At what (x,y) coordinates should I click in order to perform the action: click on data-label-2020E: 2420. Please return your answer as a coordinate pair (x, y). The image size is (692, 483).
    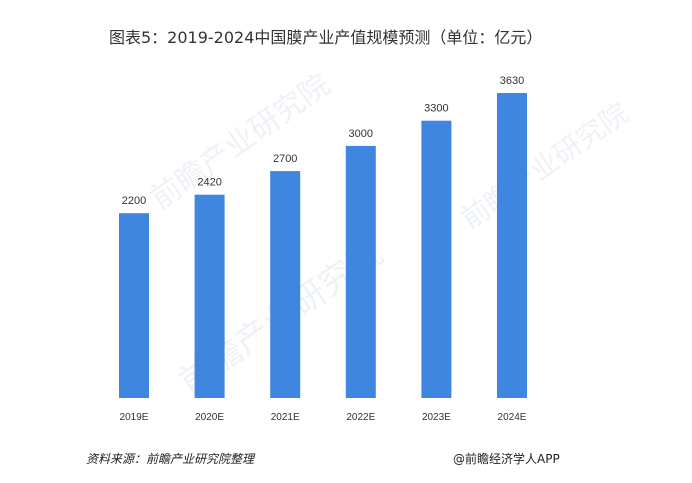
    Looking at the image, I should click on (209, 183).